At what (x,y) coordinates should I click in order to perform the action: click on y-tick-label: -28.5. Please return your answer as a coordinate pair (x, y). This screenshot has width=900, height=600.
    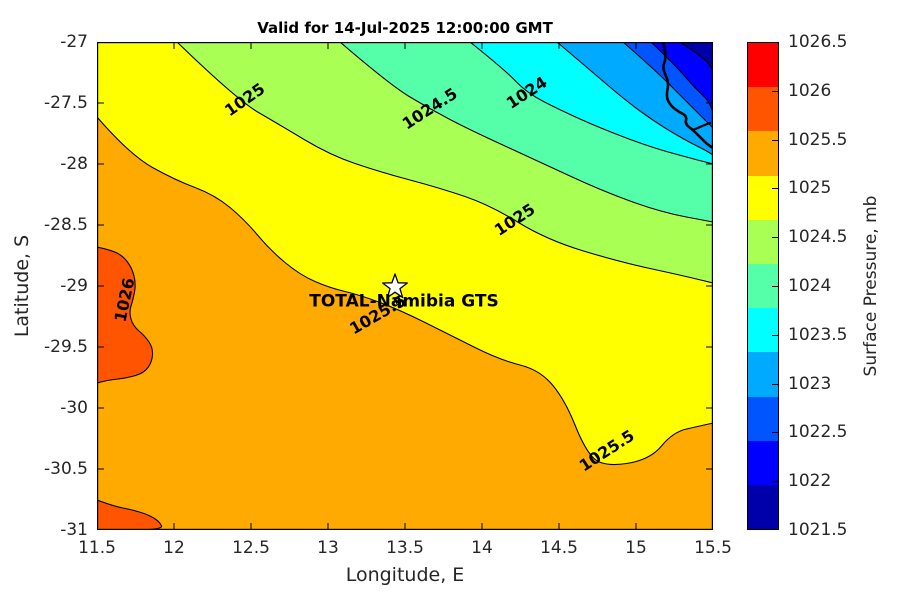
    Looking at the image, I should click on (66, 225).